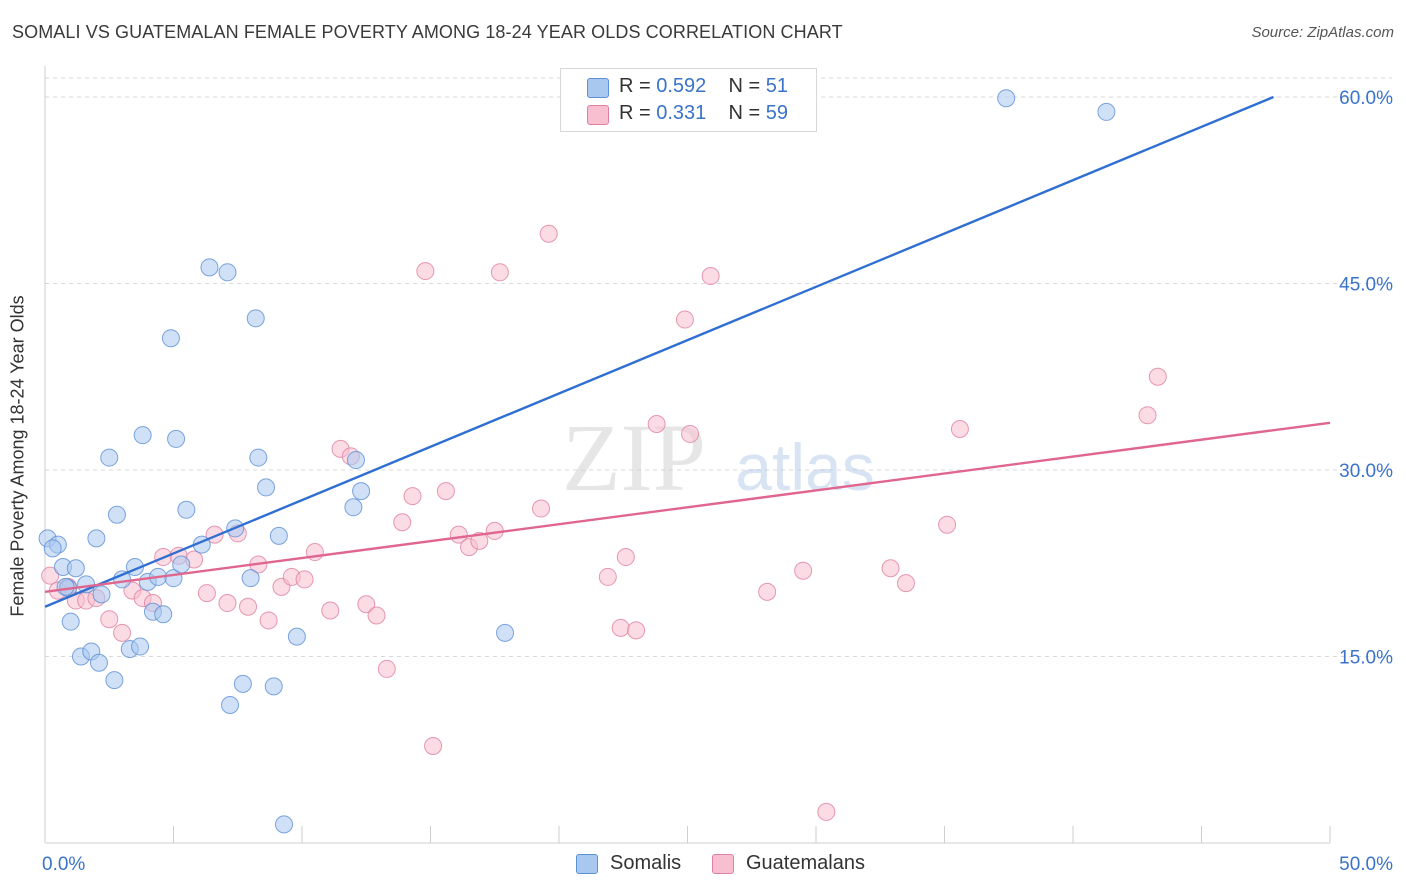 The width and height of the screenshot is (1406, 892). I want to click on source-label: Source: ZipAtlas.com, so click(1322, 32).